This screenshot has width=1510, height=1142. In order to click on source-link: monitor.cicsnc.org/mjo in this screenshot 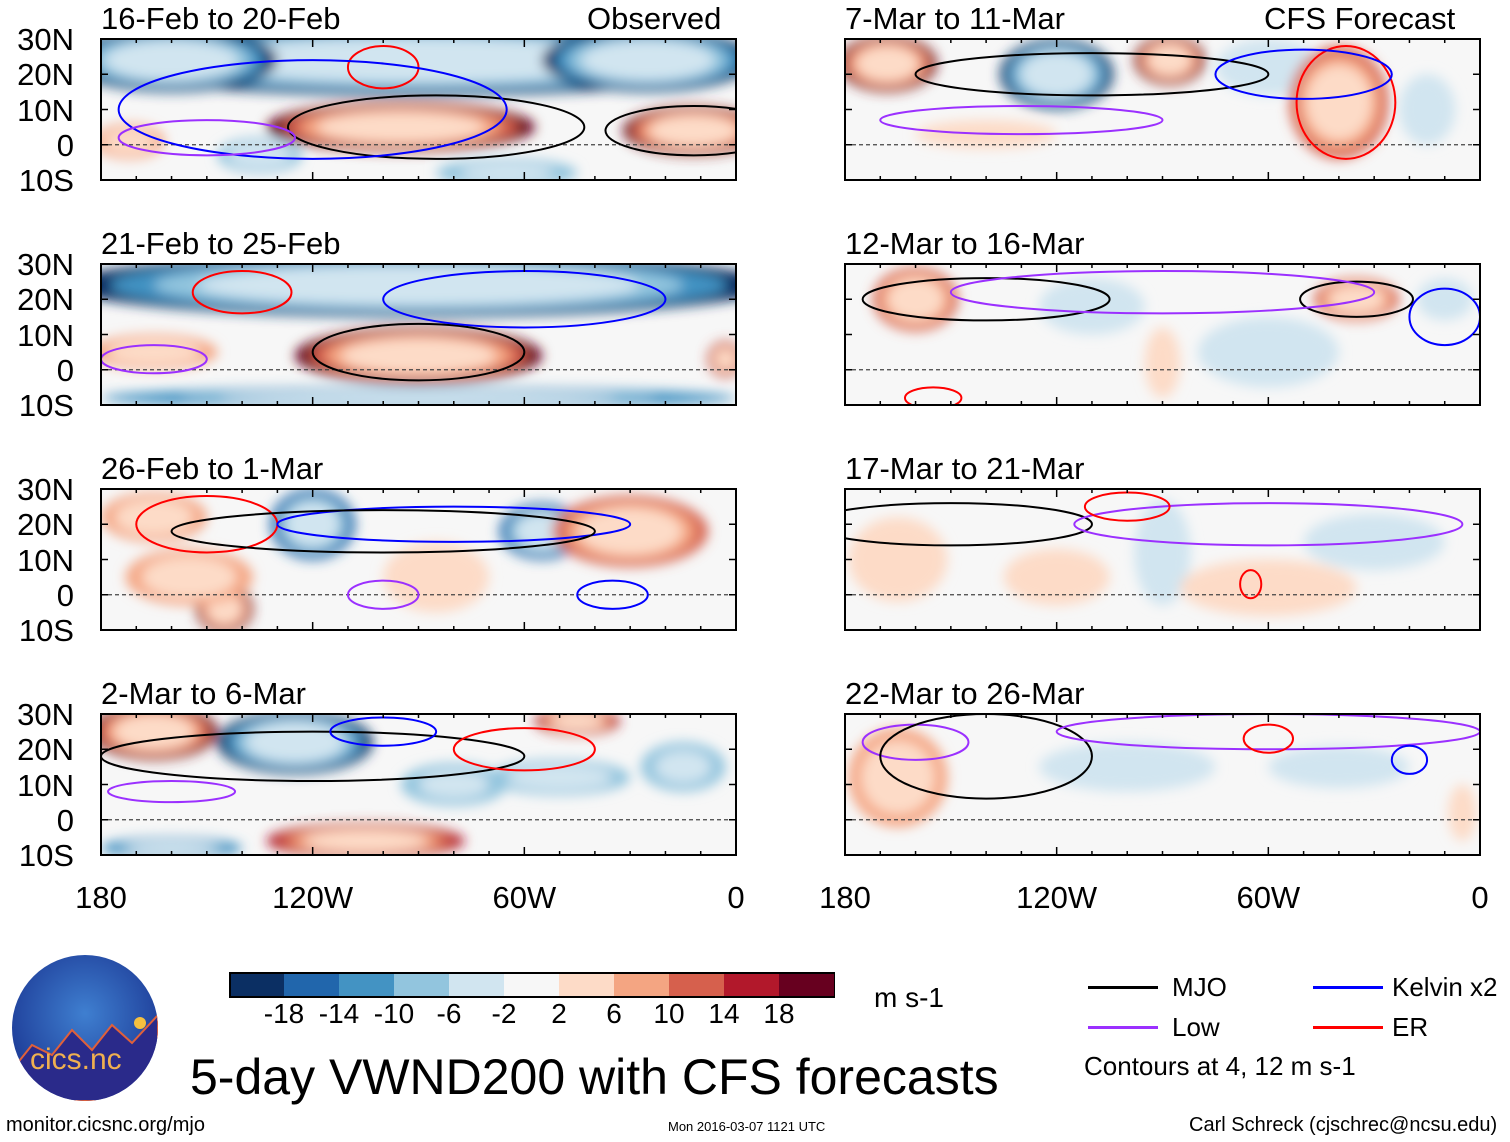, I will do `click(105, 1125)`.